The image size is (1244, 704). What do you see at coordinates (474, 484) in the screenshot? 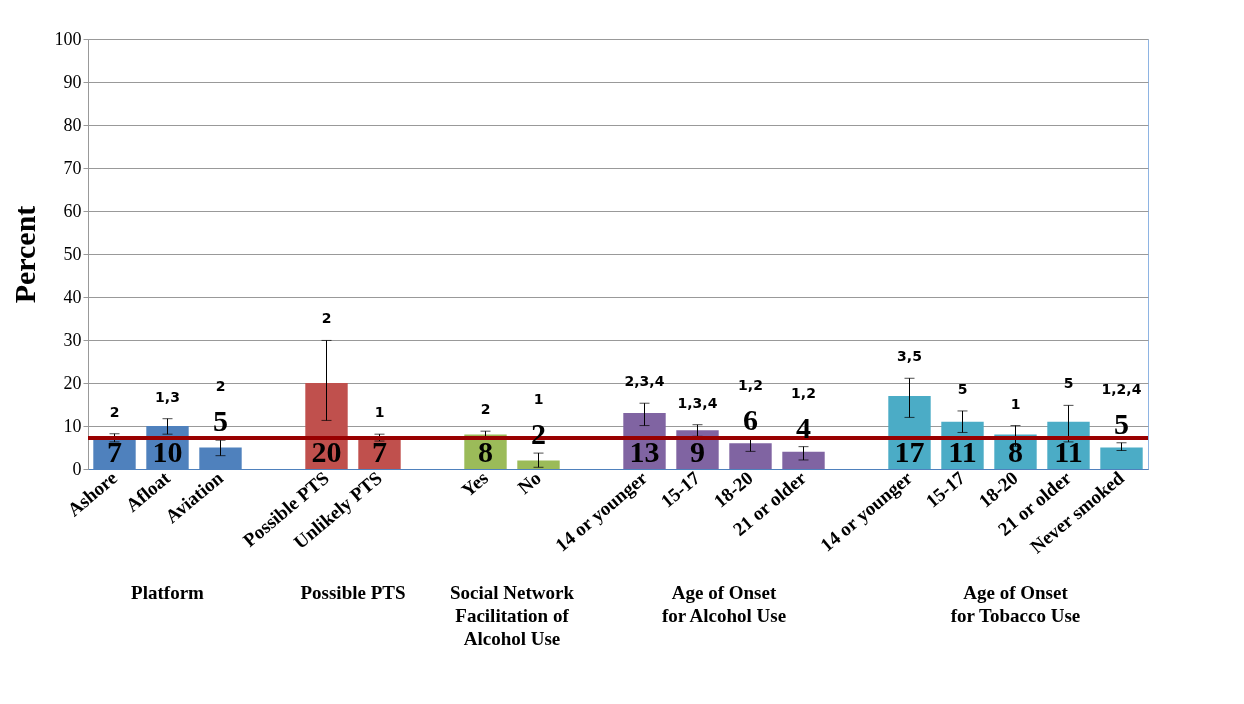
I see `x-tick-label: Yes` at bounding box center [474, 484].